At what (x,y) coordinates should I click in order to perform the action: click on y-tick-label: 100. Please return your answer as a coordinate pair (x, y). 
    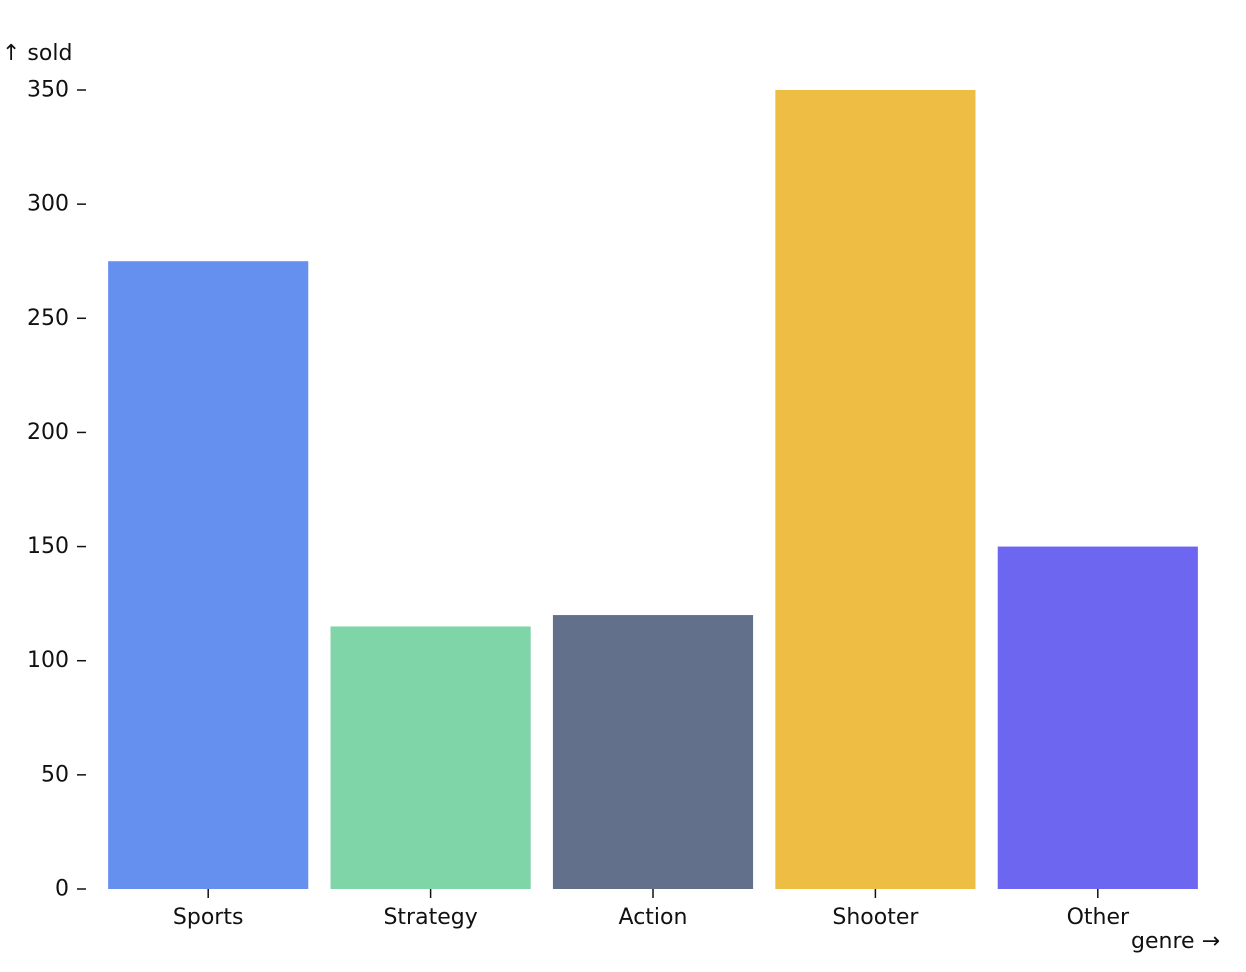
    Looking at the image, I should click on (48, 660).